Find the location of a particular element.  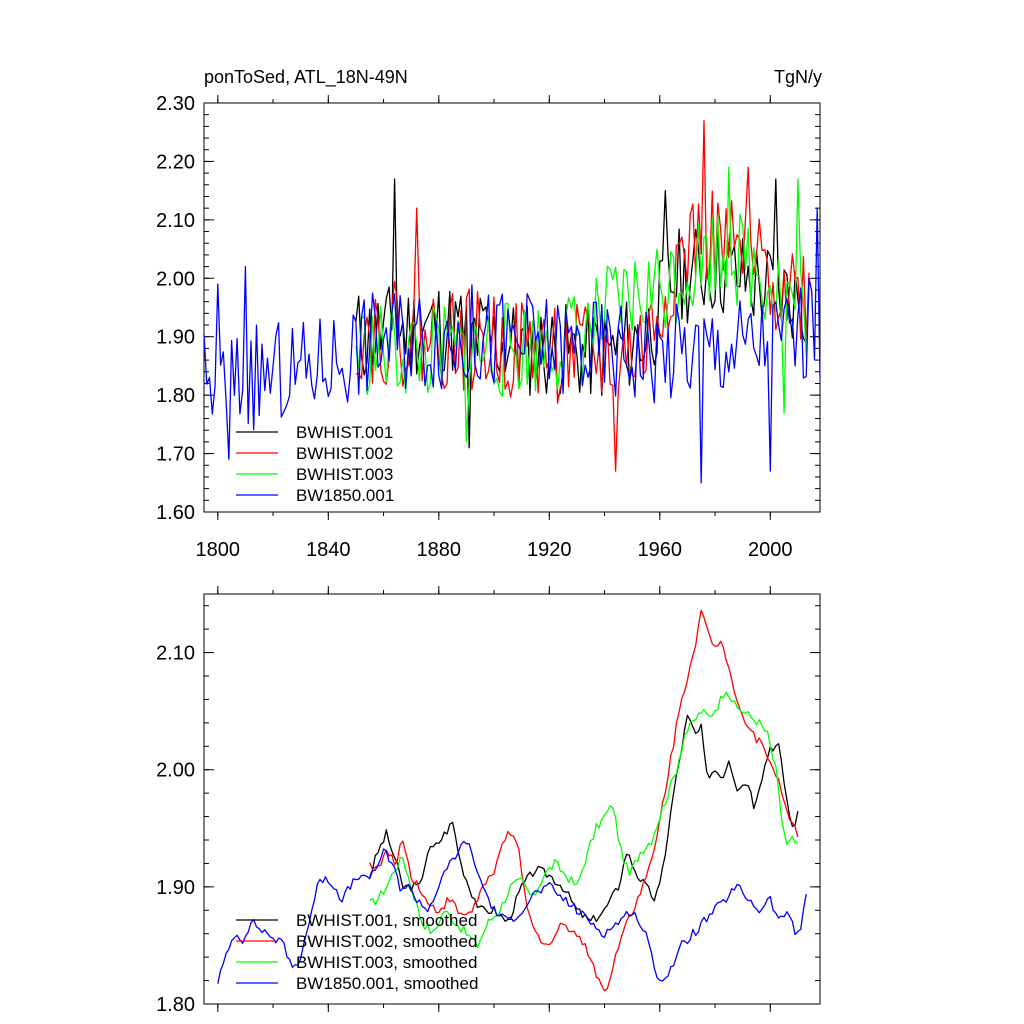

x-tick-label: 1800 is located at coordinates (218, 550).